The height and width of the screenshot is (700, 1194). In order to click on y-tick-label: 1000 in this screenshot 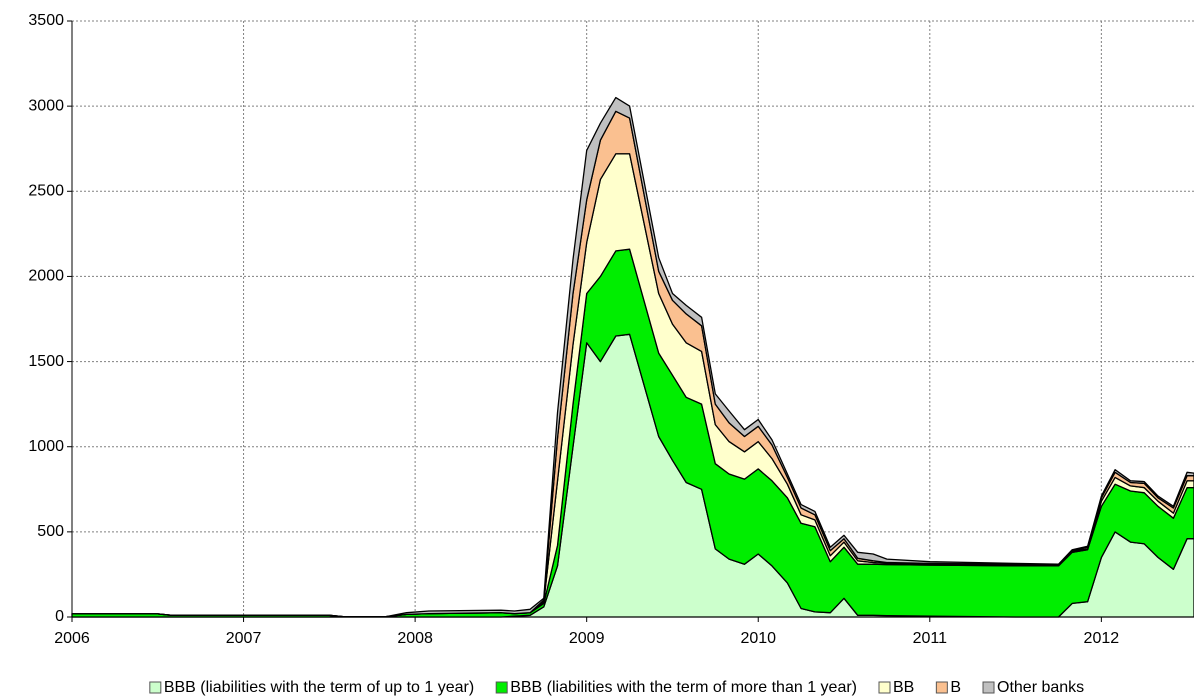, I will do `click(46, 446)`.